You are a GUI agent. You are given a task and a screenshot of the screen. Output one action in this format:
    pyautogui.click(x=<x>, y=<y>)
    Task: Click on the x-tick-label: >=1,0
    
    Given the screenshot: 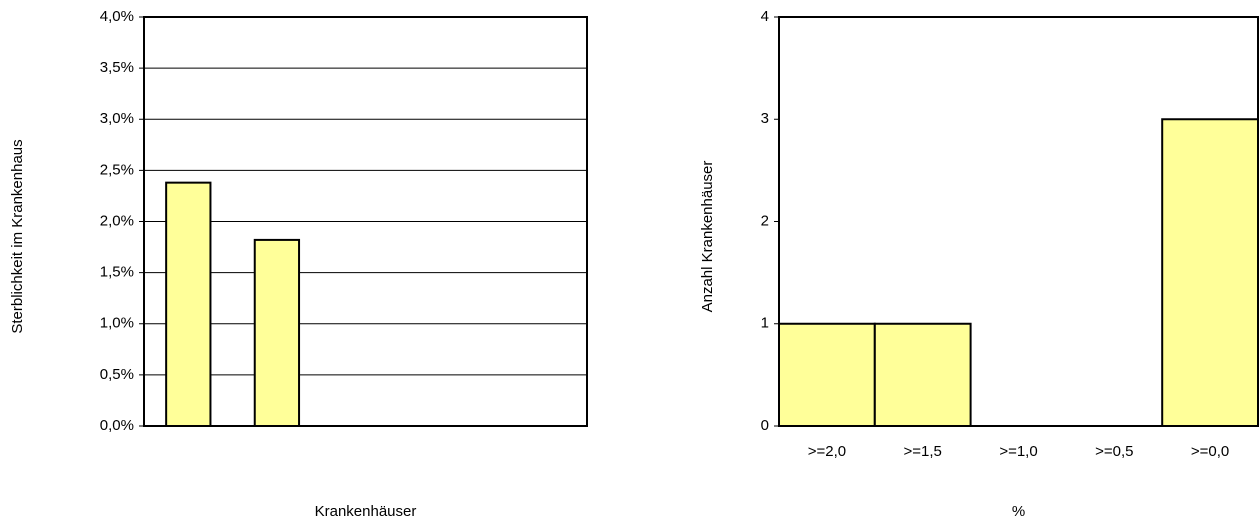 What is the action you would take?
    pyautogui.click(x=1018, y=451)
    